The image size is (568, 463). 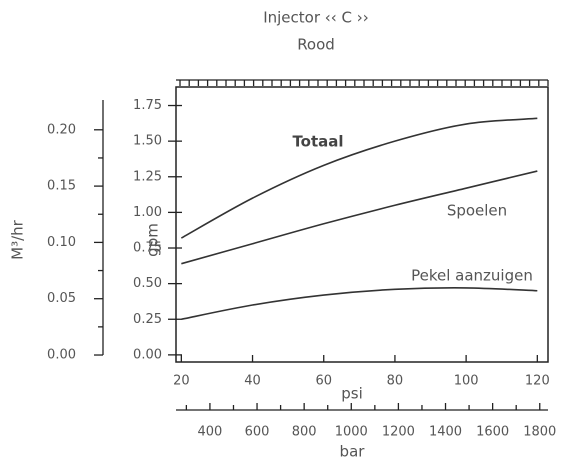 What do you see at coordinates (252, 381) in the screenshot?
I see `x-tick-label: 40` at bounding box center [252, 381].